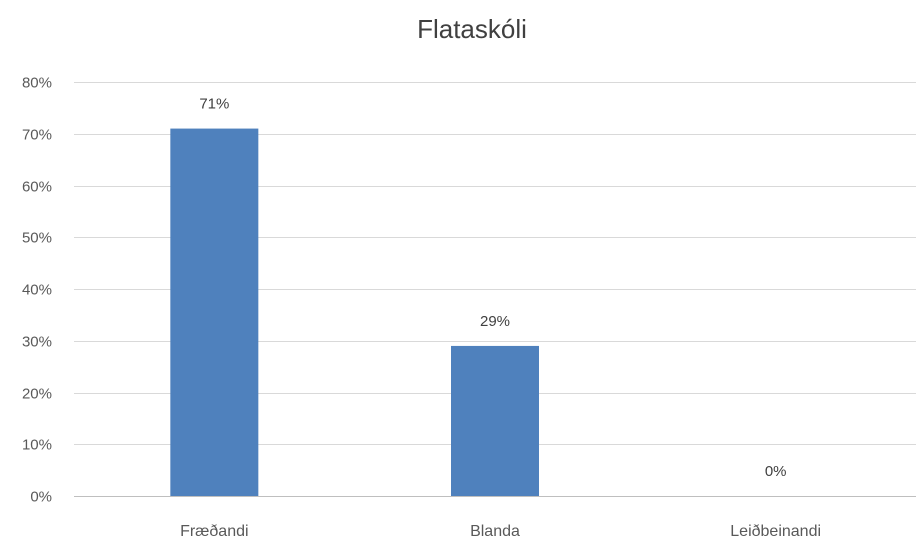  What do you see at coordinates (37, 83) in the screenshot?
I see `y-tick-label: 80%` at bounding box center [37, 83].